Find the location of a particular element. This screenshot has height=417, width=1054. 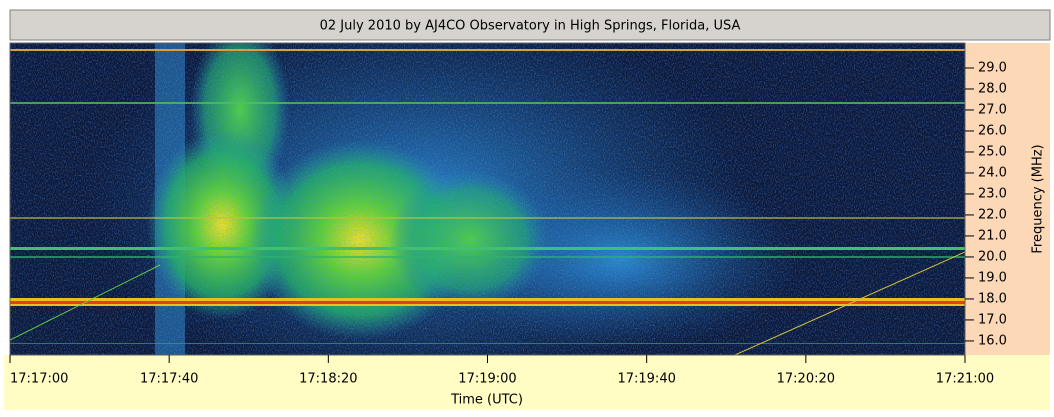

title-bar is located at coordinates (530, 25).